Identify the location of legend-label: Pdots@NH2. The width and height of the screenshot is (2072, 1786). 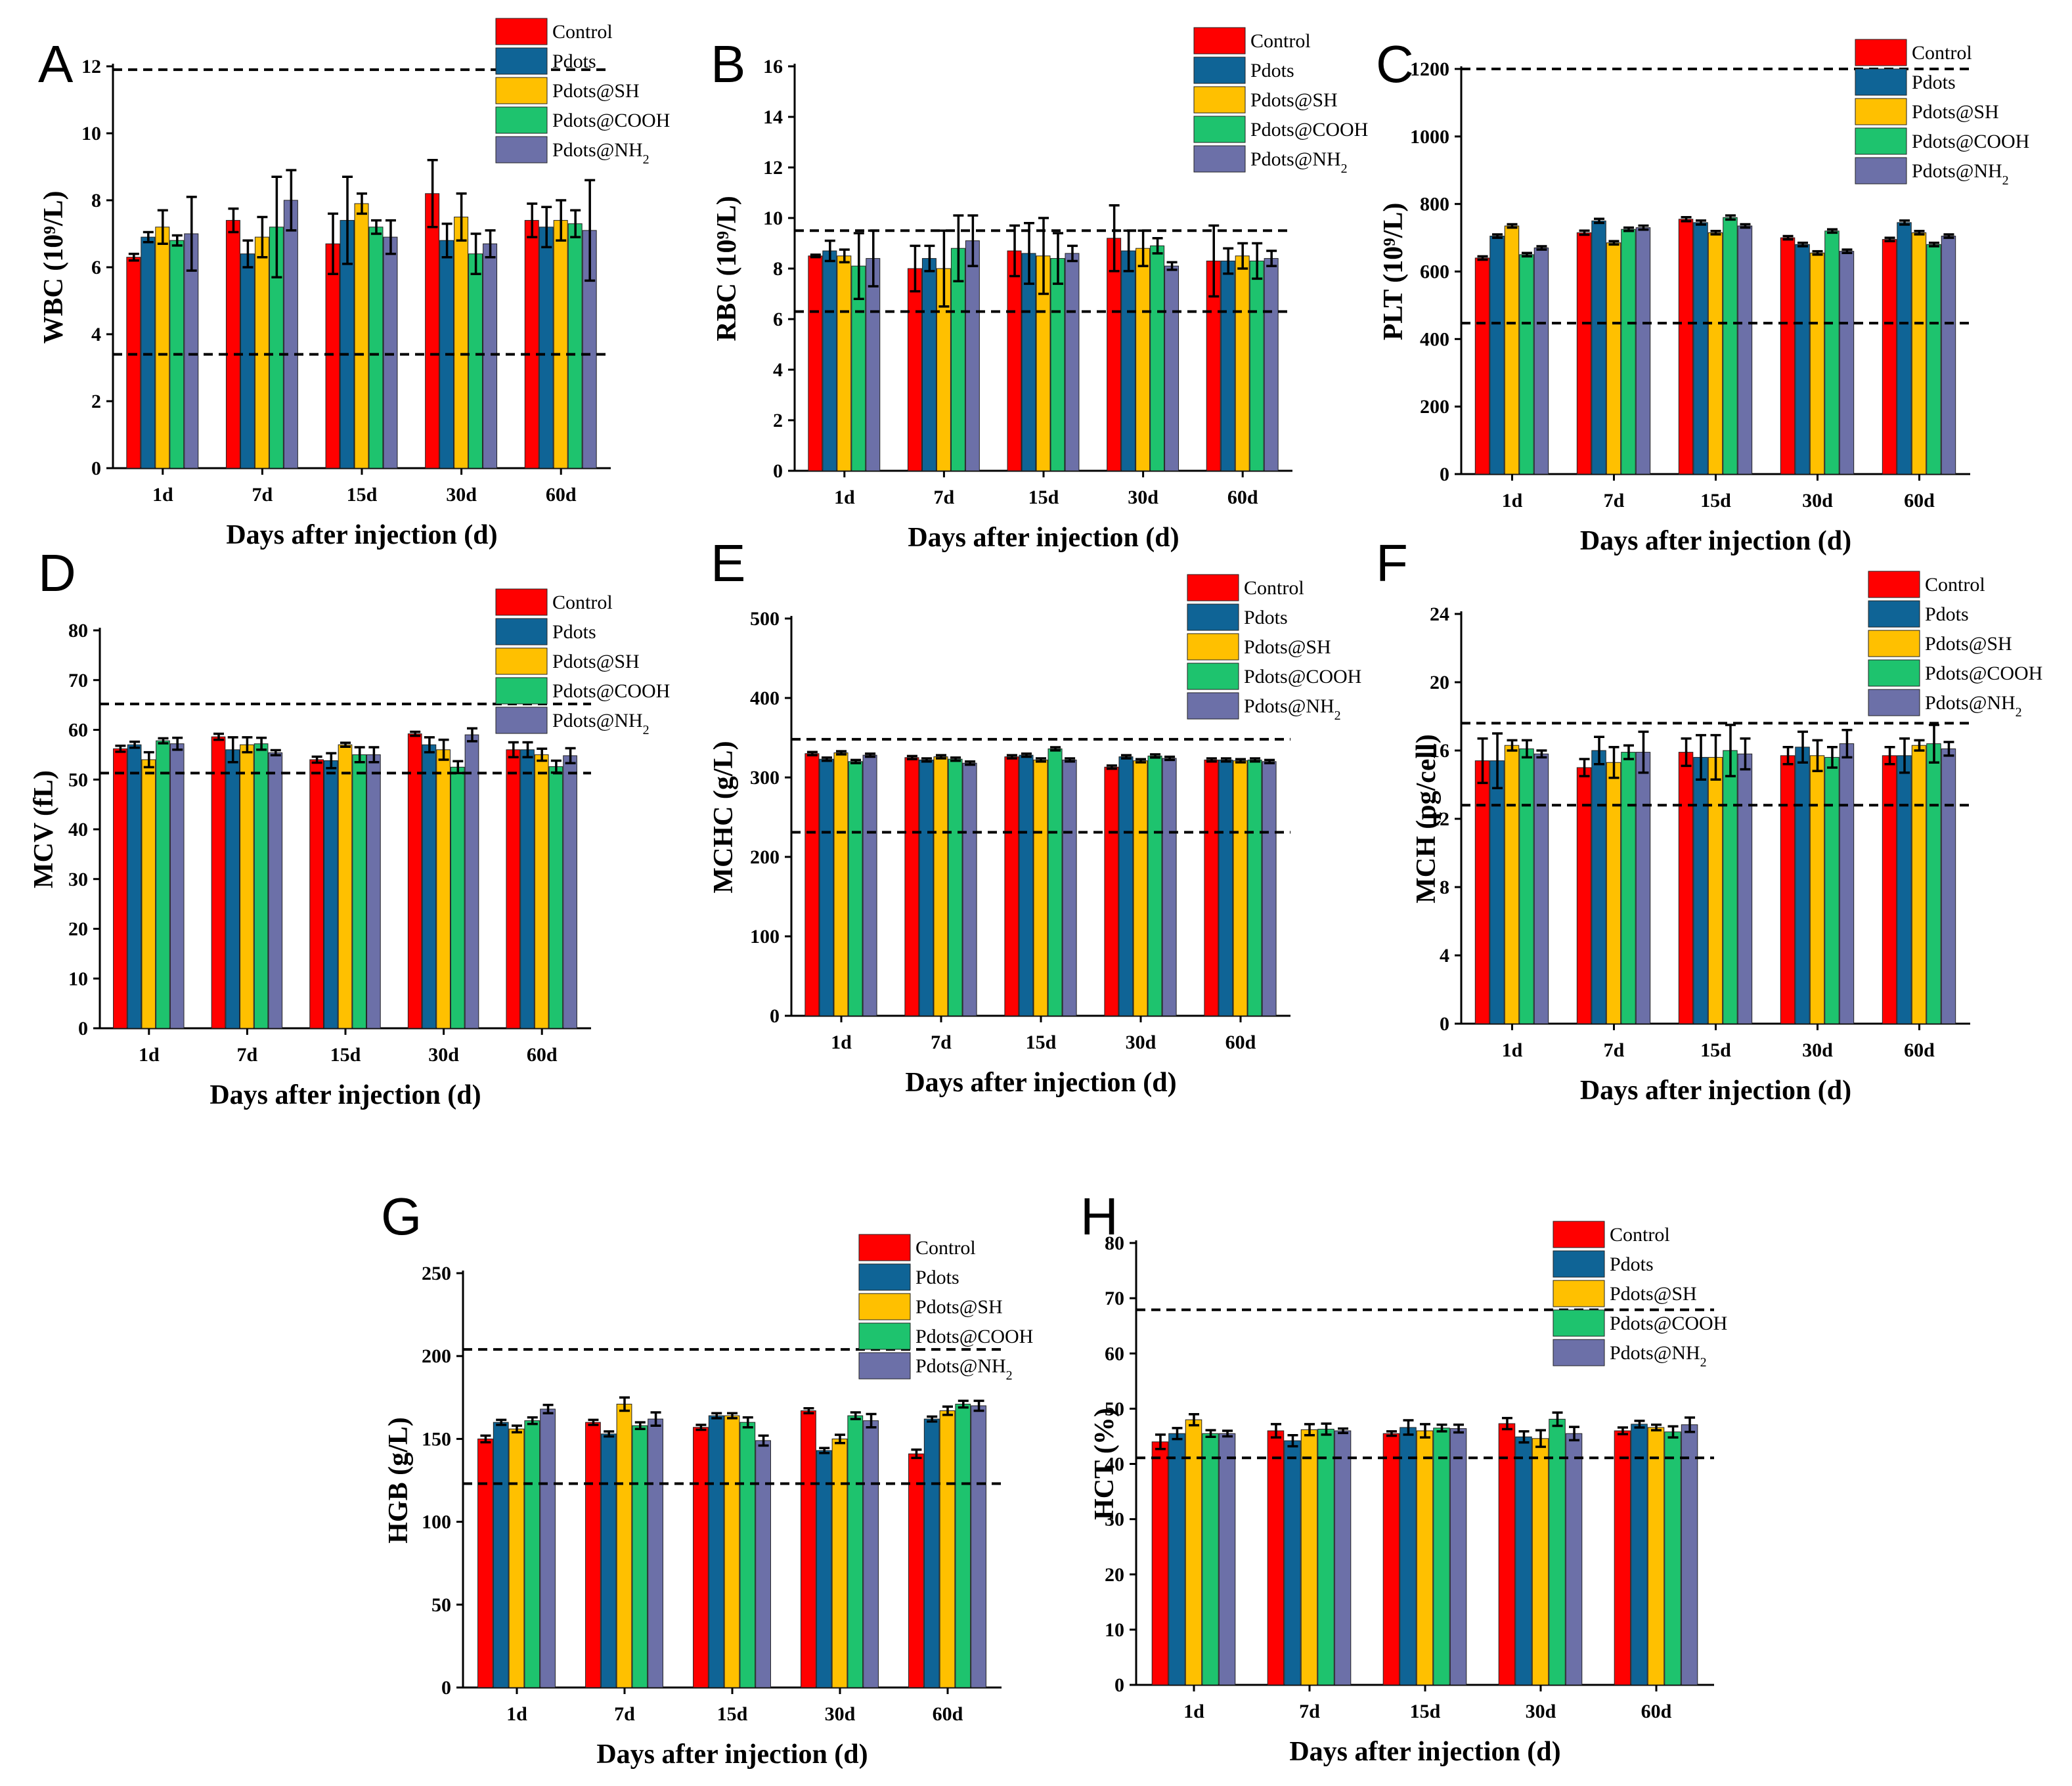
(1961, 174).